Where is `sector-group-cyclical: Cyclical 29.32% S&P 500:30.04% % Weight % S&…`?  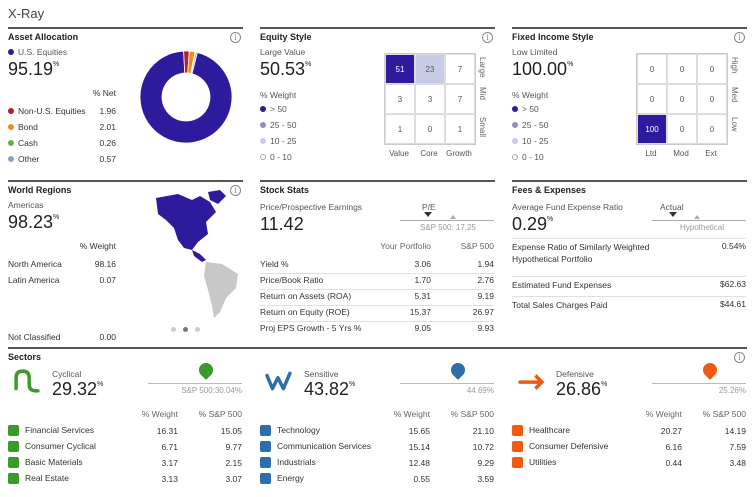 sector-group-cyclical: Cyclical 29.32% S&P 500:30.04% % Weight % S&… is located at coordinates (125, 426).